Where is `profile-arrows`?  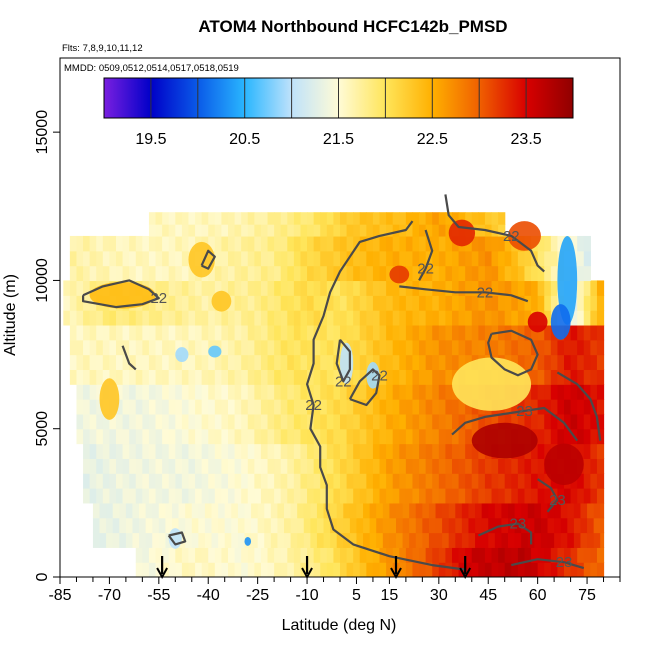 profile-arrows is located at coordinates (314, 568).